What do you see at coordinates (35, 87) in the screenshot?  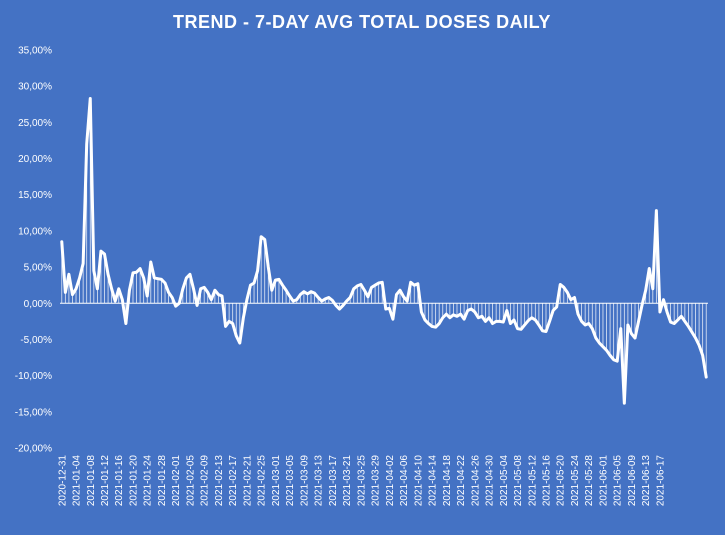 I see `y-tick-label: 30,00%` at bounding box center [35, 87].